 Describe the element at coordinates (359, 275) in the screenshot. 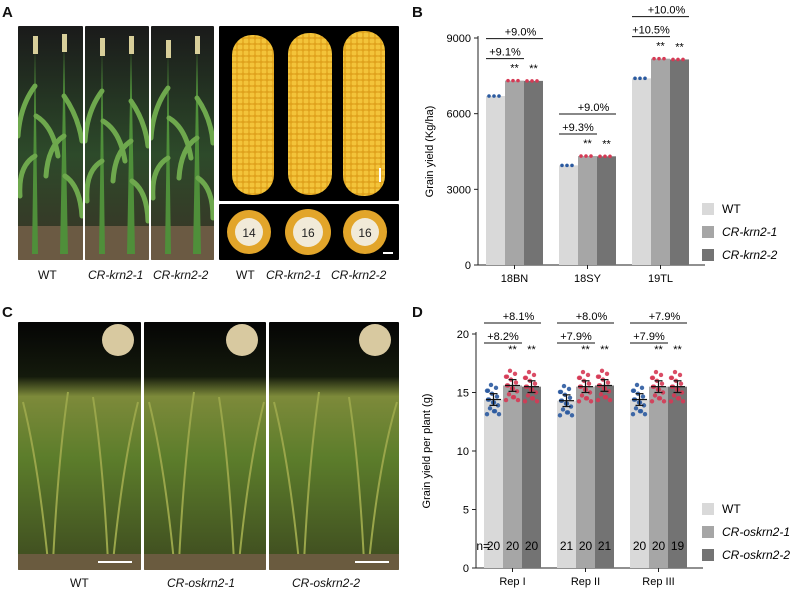

I see `ear-label-krn2-2: CR-krn2-2` at that location.